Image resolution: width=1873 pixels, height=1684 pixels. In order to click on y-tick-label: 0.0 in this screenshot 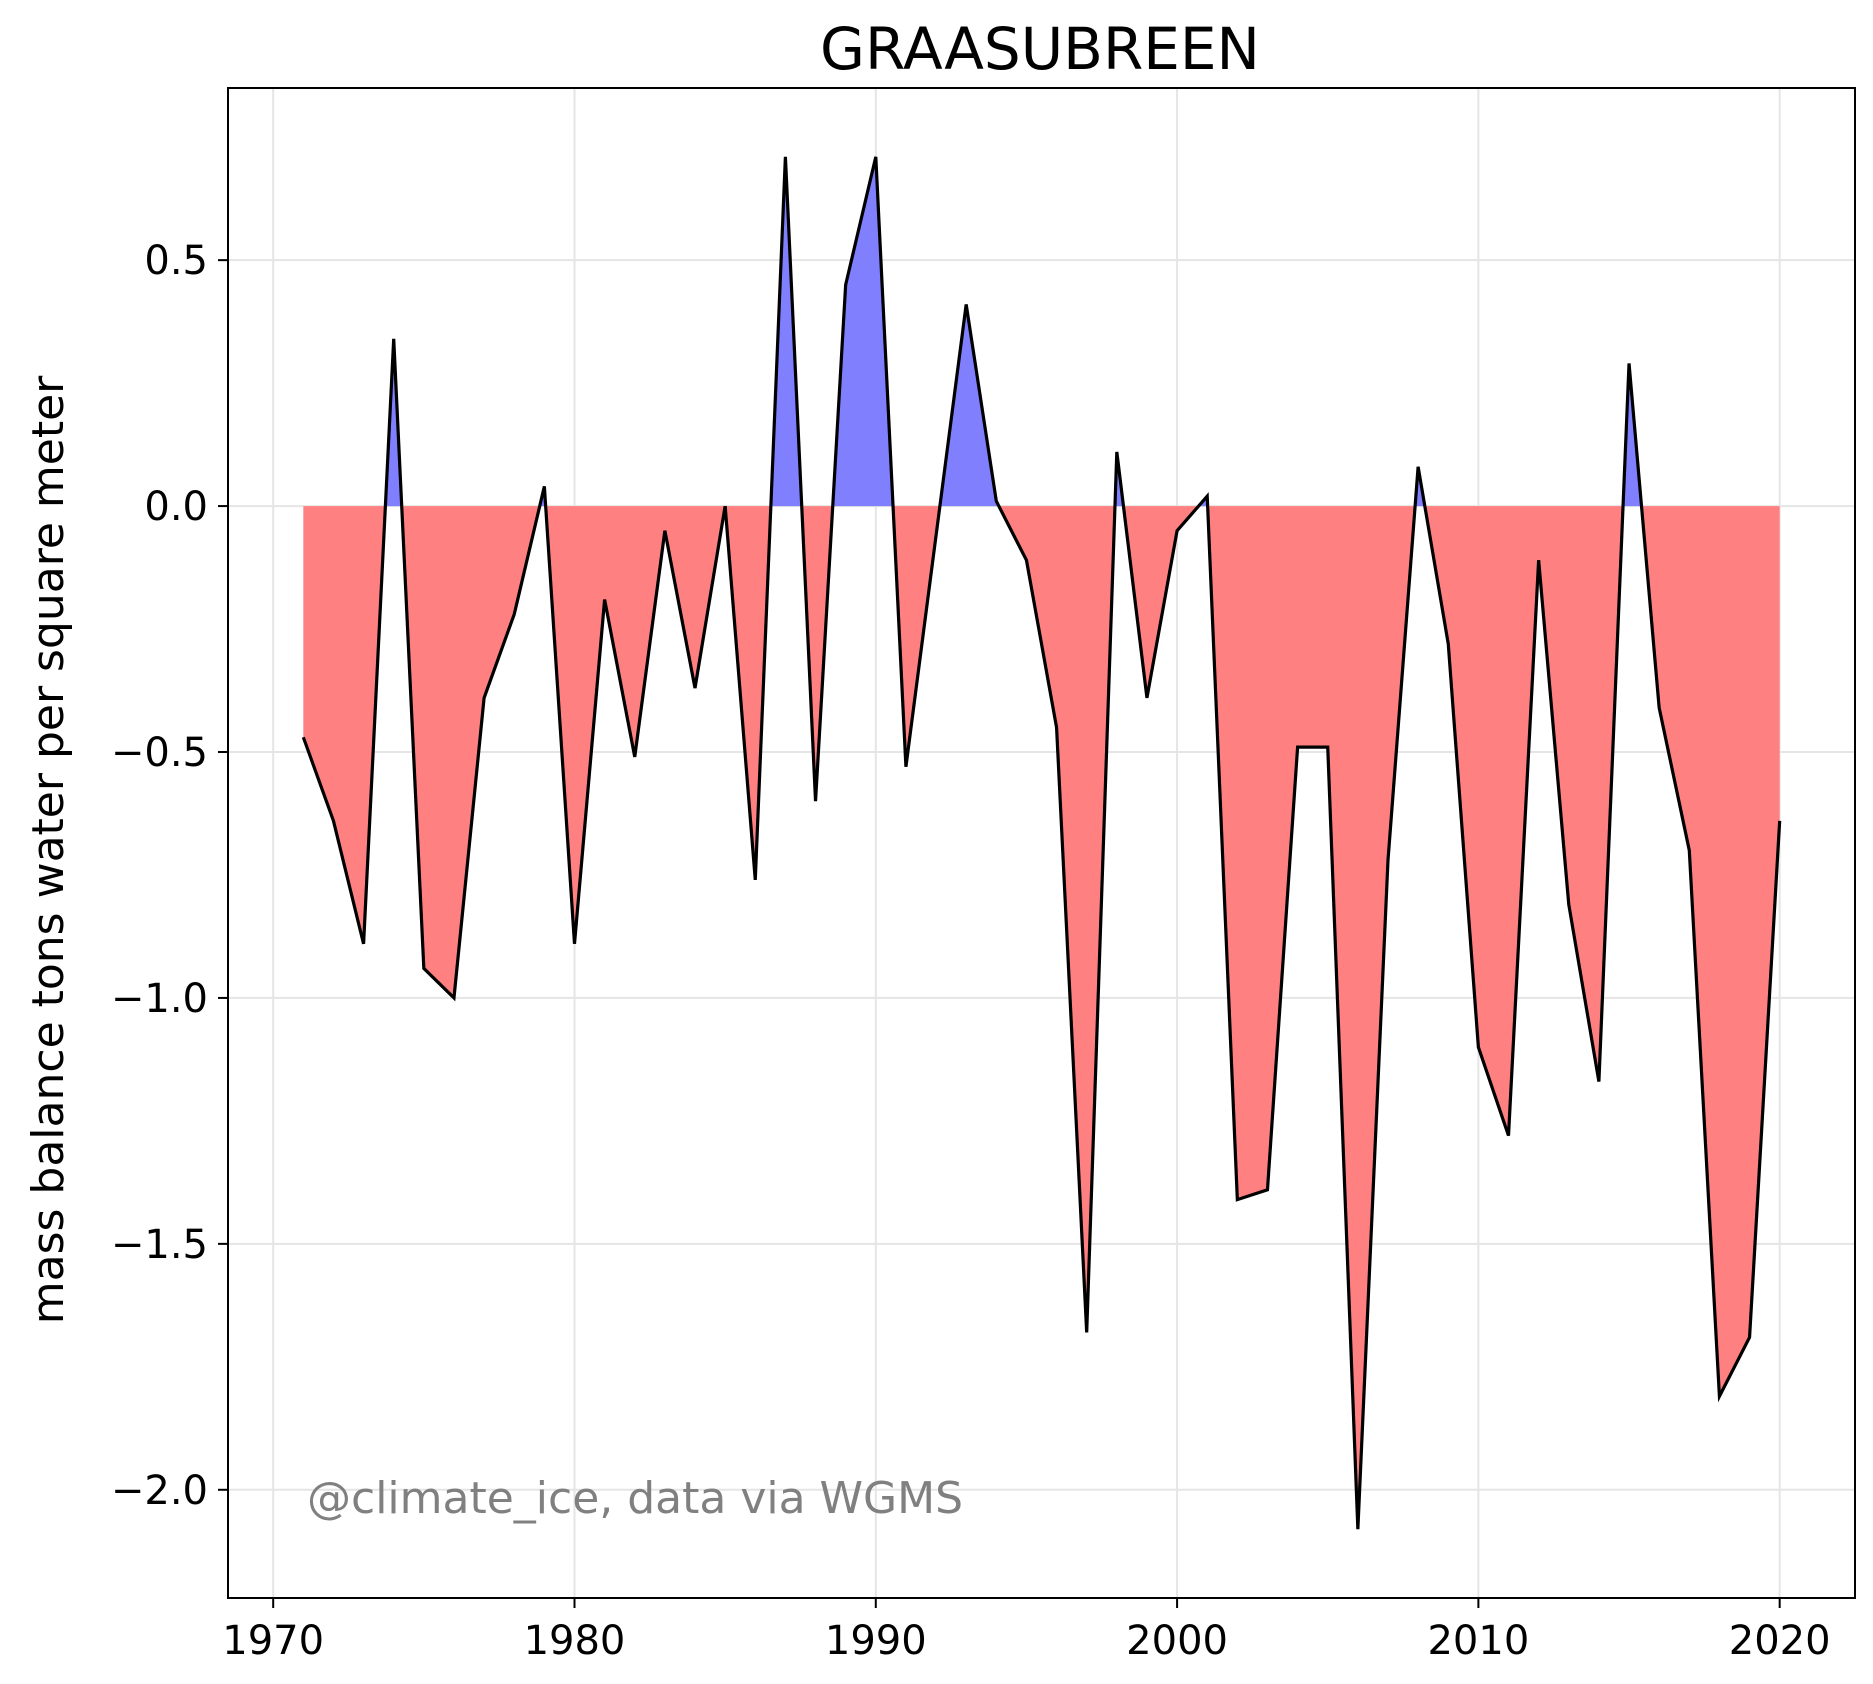, I will do `click(176, 507)`.